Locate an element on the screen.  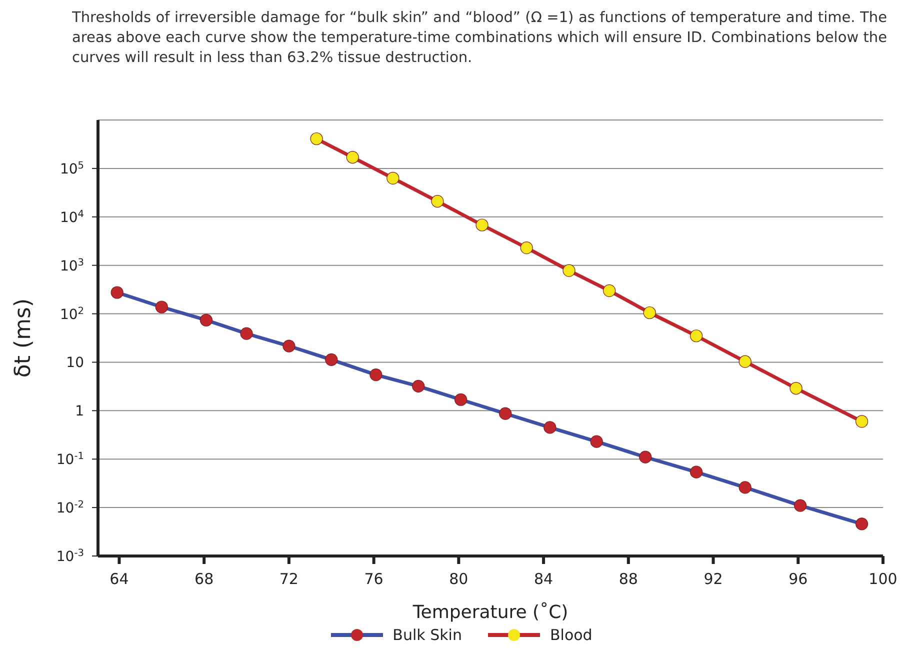
x-tick-label: 92 is located at coordinates (713, 579).